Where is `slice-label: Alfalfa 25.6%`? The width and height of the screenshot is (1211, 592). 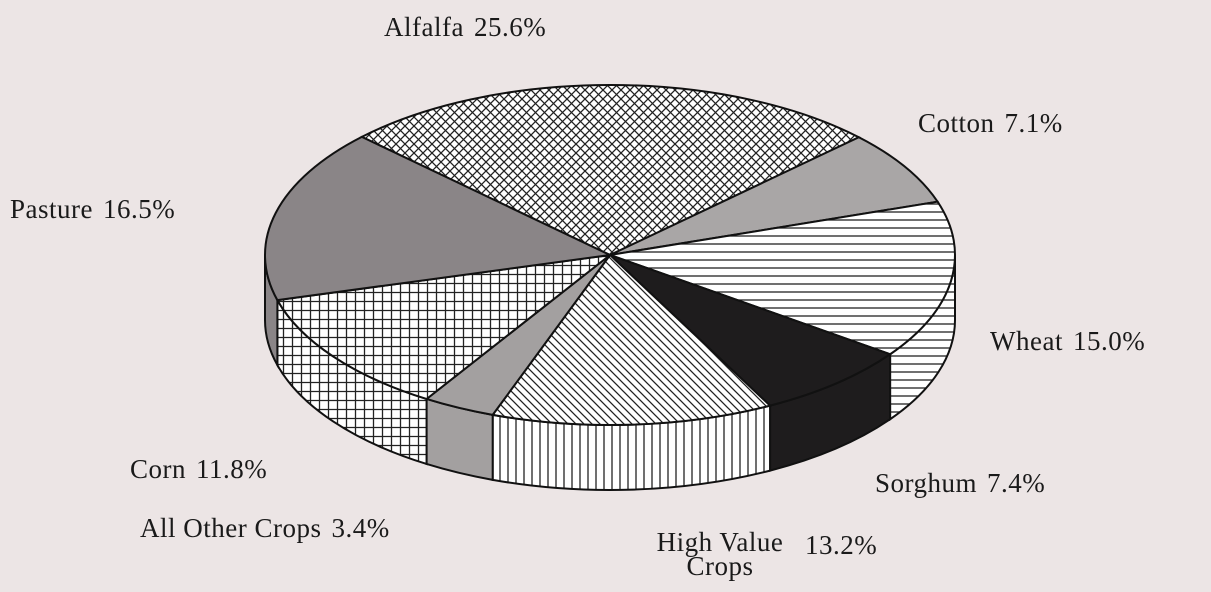
slice-label: Alfalfa 25.6% is located at coordinates (465, 27).